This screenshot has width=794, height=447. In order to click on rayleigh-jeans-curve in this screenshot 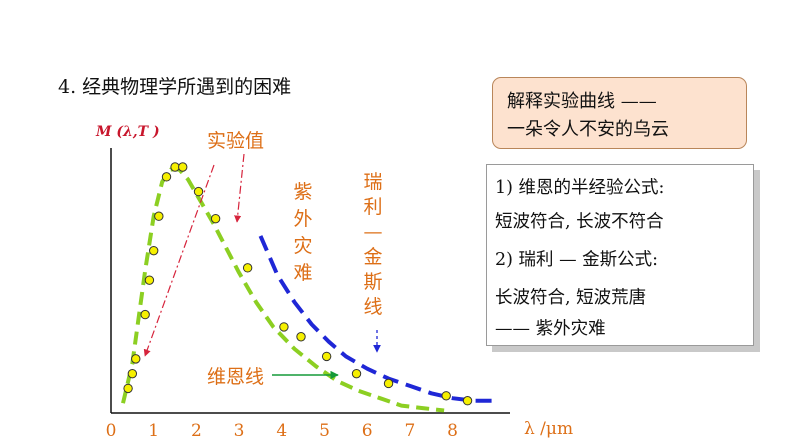, I will do `click(377, 319)`.